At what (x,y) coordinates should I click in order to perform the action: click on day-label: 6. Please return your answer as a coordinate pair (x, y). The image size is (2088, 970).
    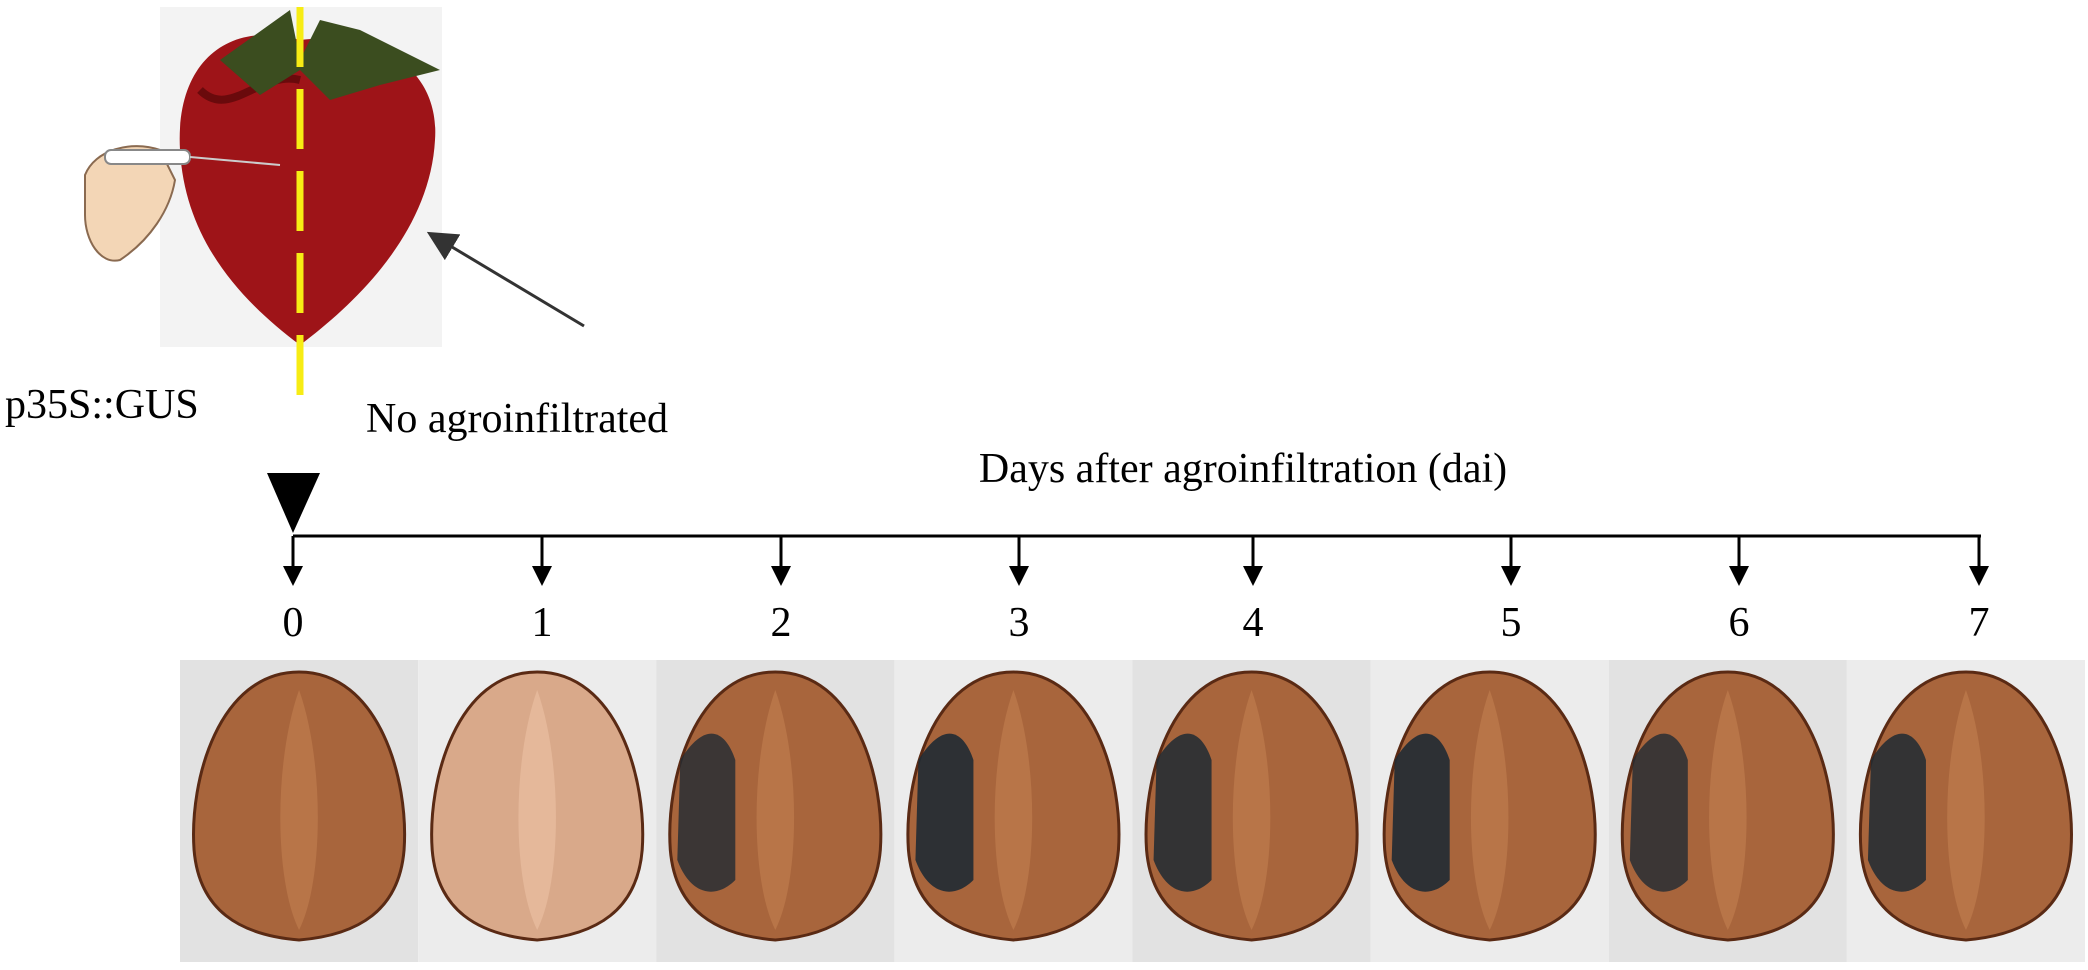
    Looking at the image, I should click on (1739, 623).